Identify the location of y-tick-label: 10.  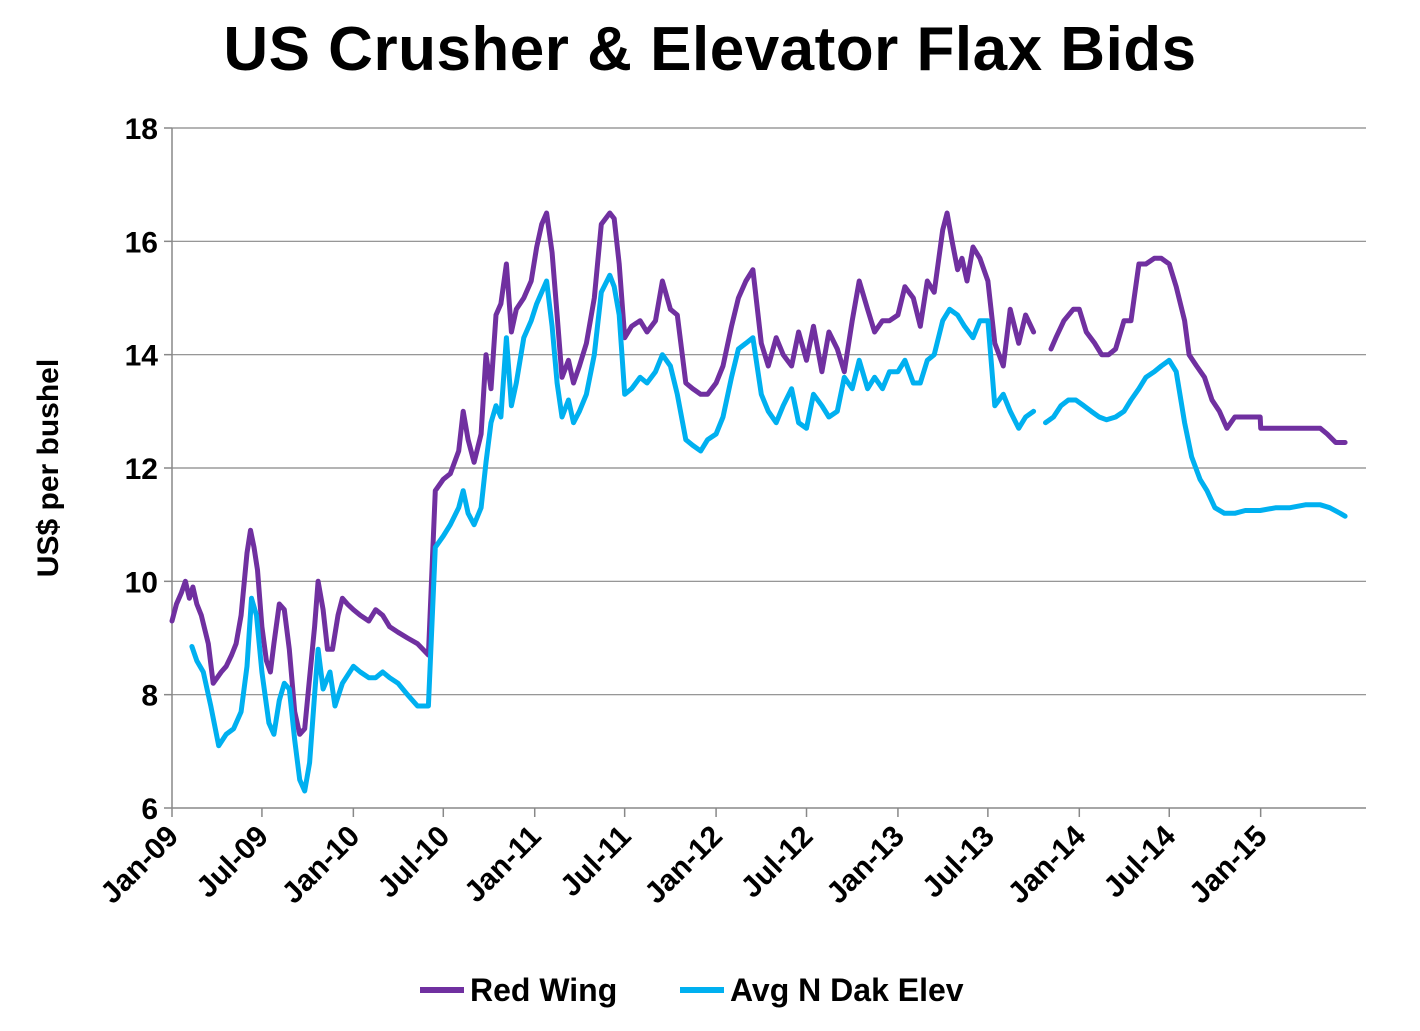
(141, 582).